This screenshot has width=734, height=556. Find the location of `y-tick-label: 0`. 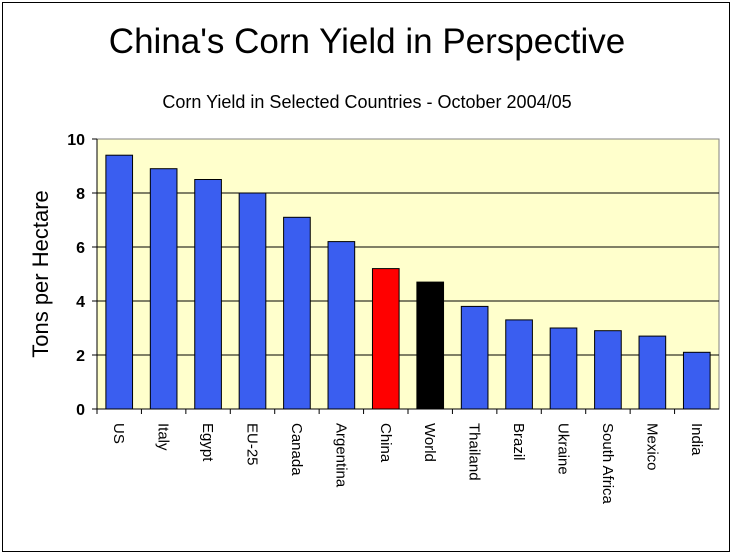

y-tick-label: 0 is located at coordinates (80, 410).